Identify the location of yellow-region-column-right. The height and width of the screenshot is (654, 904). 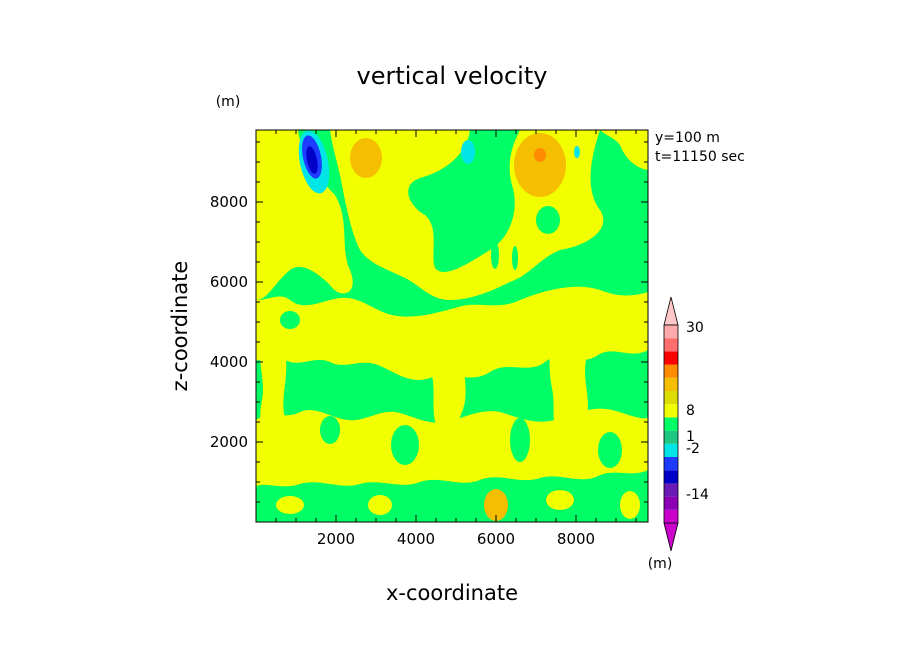
(568, 386).